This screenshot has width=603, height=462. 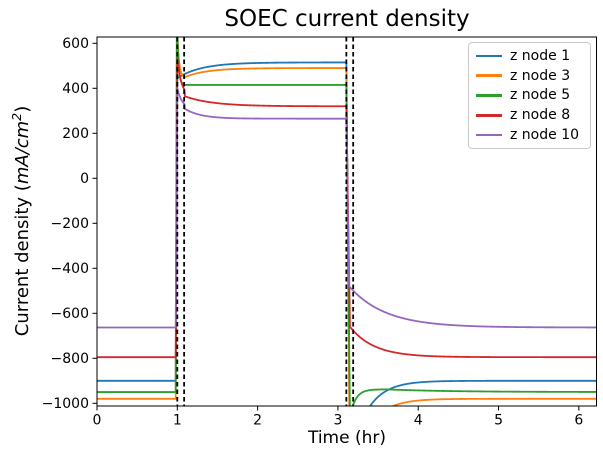 What do you see at coordinates (418, 421) in the screenshot?
I see `x-tick-label: 4` at bounding box center [418, 421].